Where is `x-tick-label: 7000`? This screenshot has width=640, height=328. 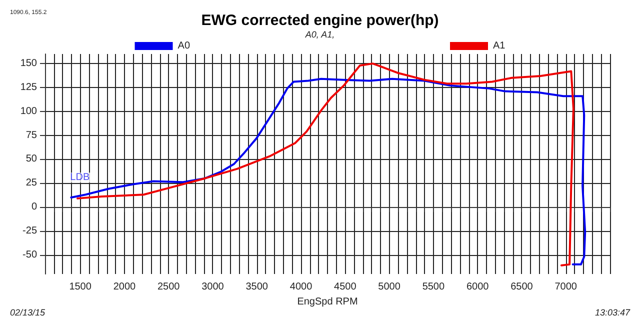
x-tick-label: 7000 is located at coordinates (566, 287).